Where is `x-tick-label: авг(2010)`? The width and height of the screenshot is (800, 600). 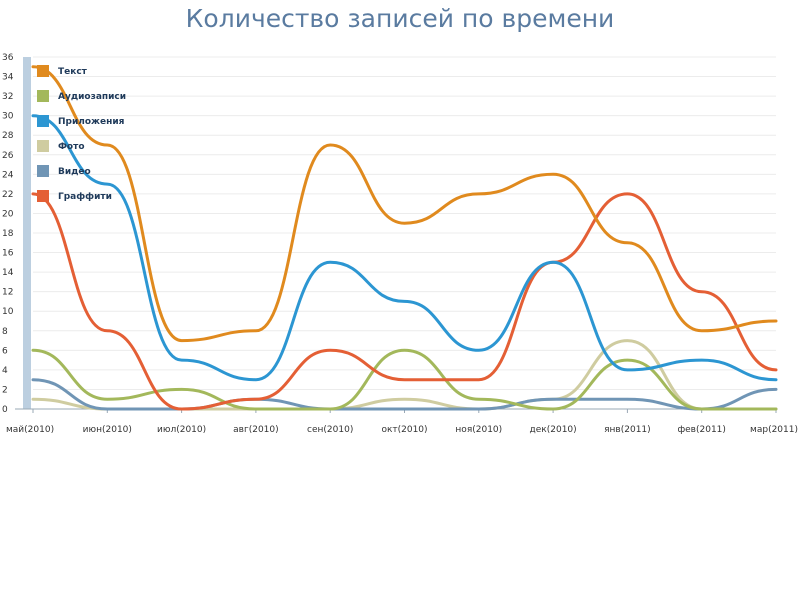 x-tick-label: авг(2010) is located at coordinates (255, 430).